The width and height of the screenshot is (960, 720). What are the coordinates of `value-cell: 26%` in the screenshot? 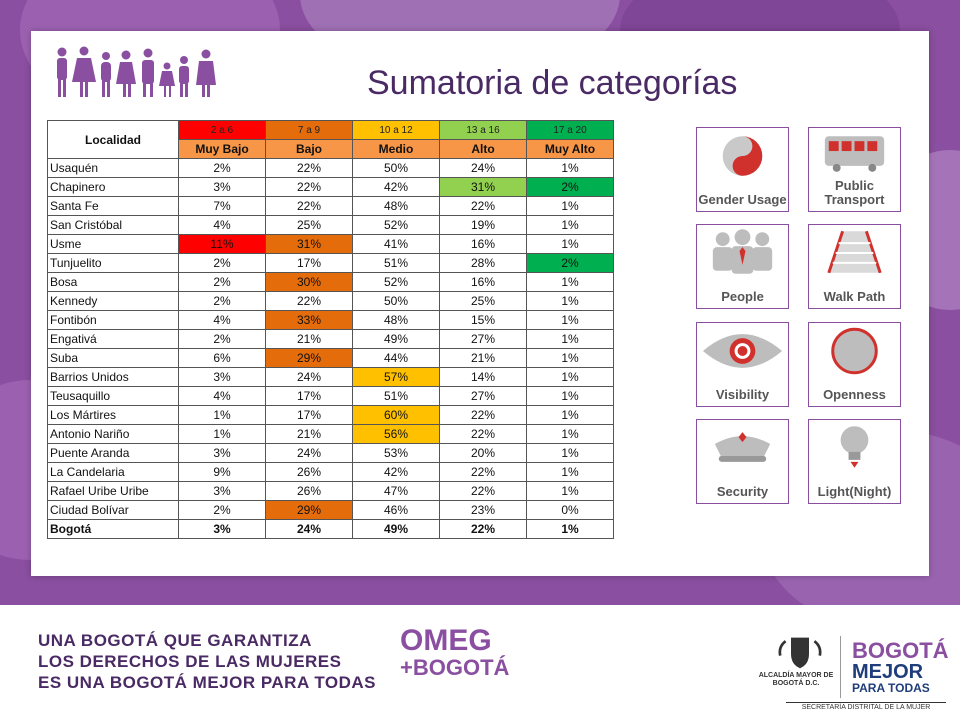 It's located at (309, 491).